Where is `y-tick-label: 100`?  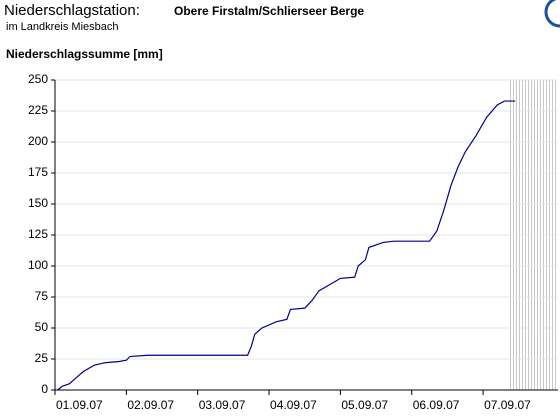 y-tick-label: 100 is located at coordinates (38, 265).